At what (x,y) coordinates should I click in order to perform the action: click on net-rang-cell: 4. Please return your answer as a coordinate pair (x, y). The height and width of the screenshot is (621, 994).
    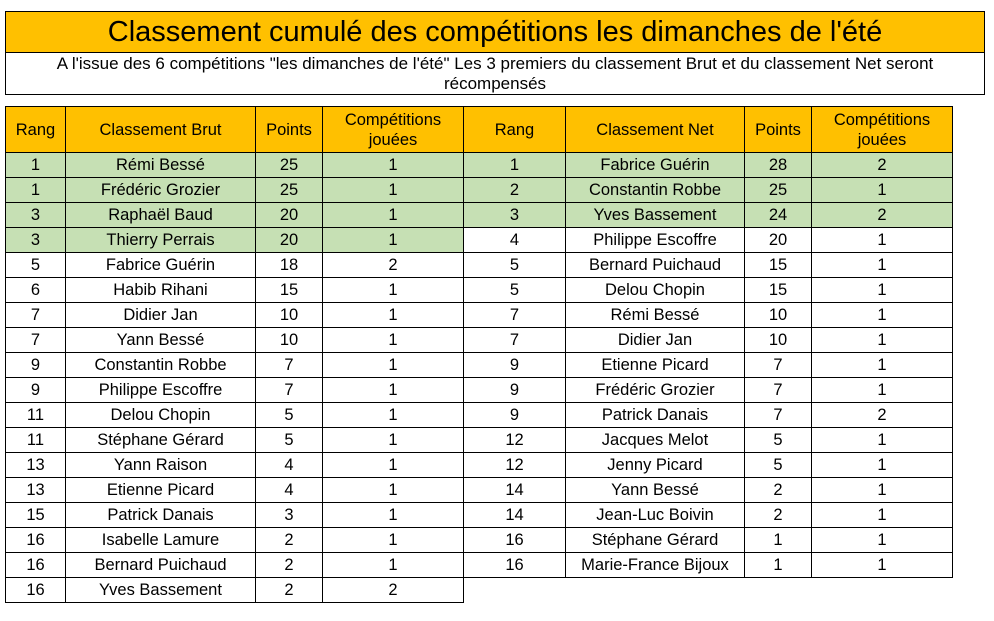
    Looking at the image, I should click on (514, 240).